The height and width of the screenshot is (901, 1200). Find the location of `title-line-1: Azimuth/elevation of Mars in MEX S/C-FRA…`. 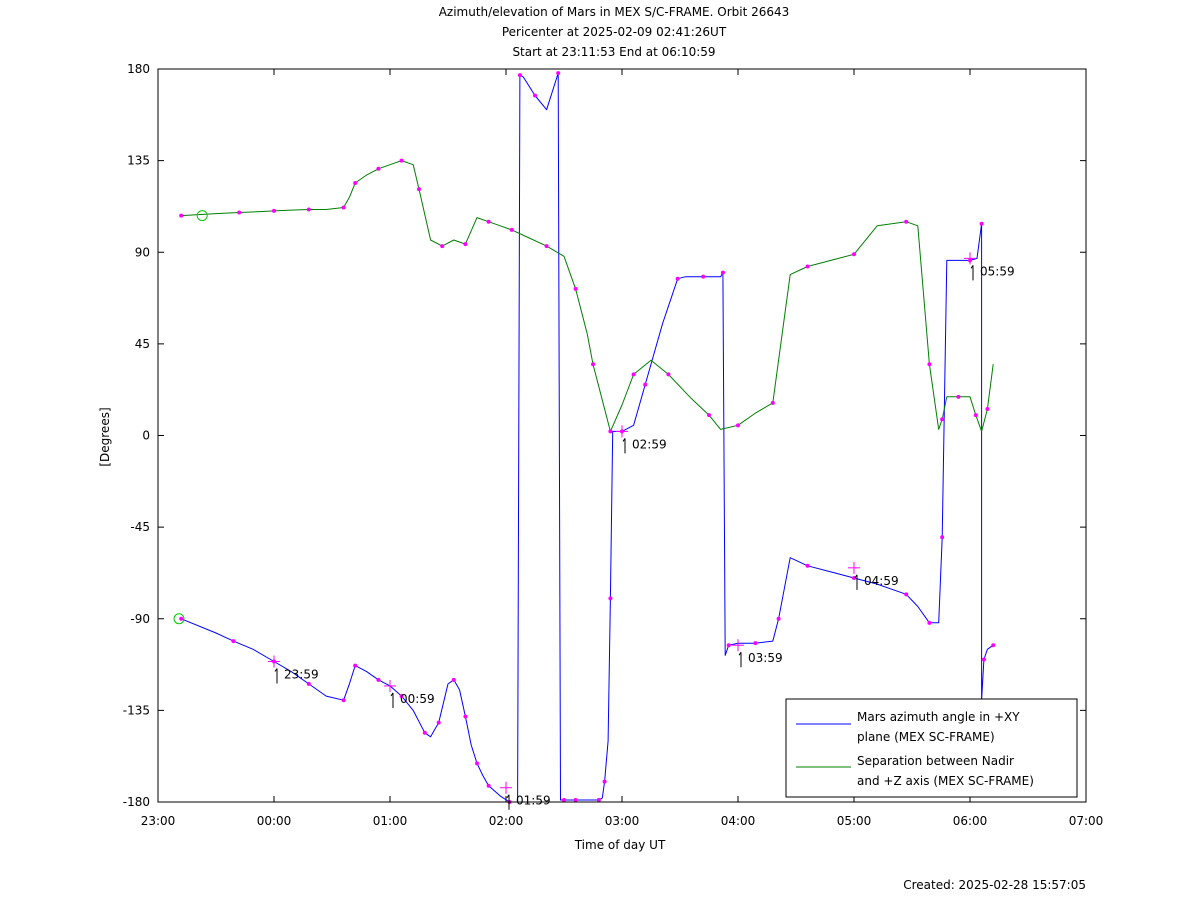

title-line-1: Azimuth/elevation of Mars in MEX S/C-FRA… is located at coordinates (614, 12).